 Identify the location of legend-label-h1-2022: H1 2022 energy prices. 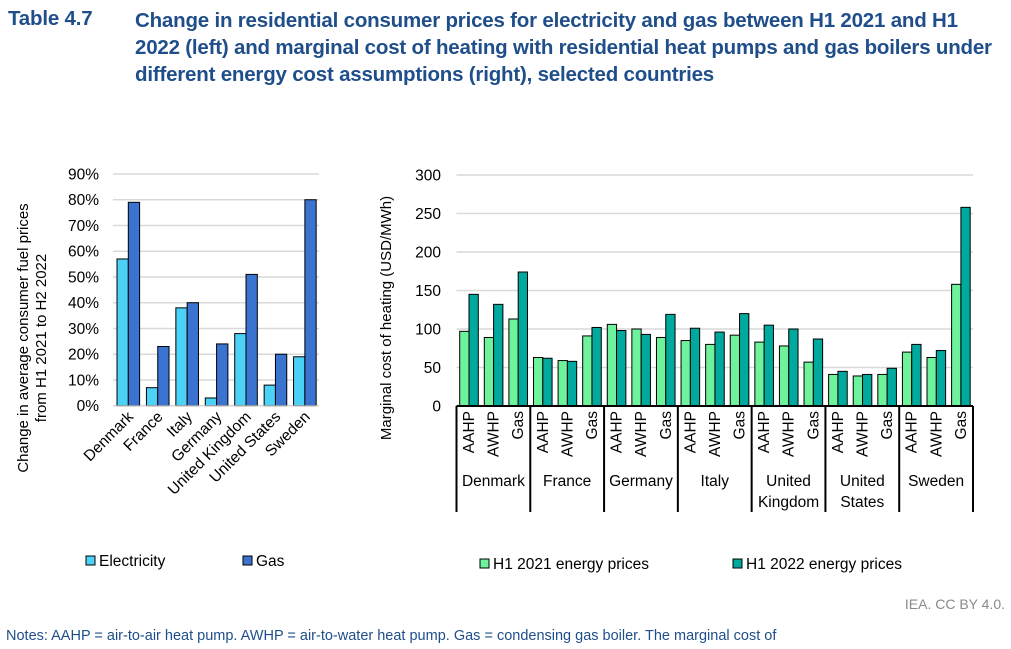
(824, 564).